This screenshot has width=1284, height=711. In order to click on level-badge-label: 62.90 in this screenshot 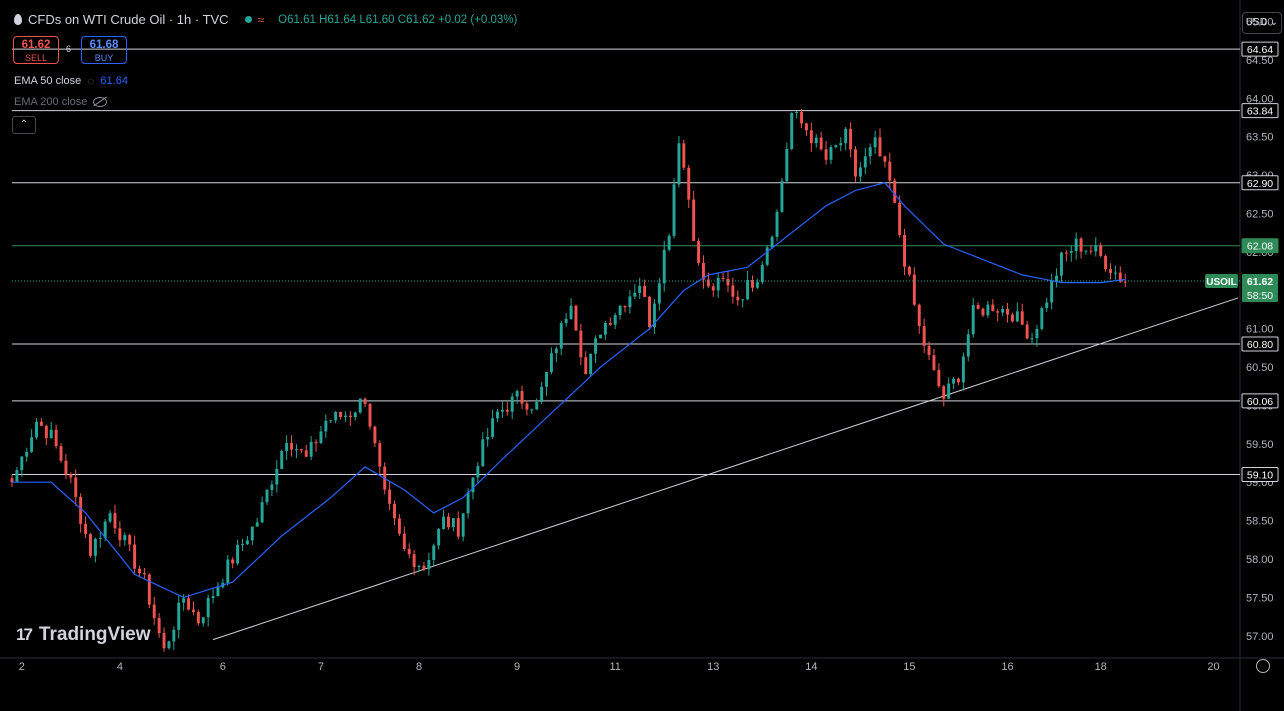, I will do `click(1260, 184)`.